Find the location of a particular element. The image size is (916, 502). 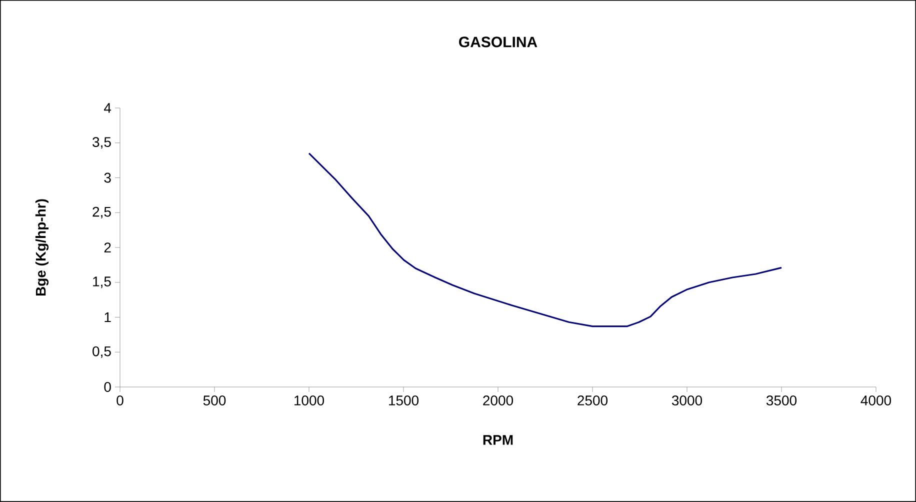

y-tick-label: 0 is located at coordinates (107, 387).